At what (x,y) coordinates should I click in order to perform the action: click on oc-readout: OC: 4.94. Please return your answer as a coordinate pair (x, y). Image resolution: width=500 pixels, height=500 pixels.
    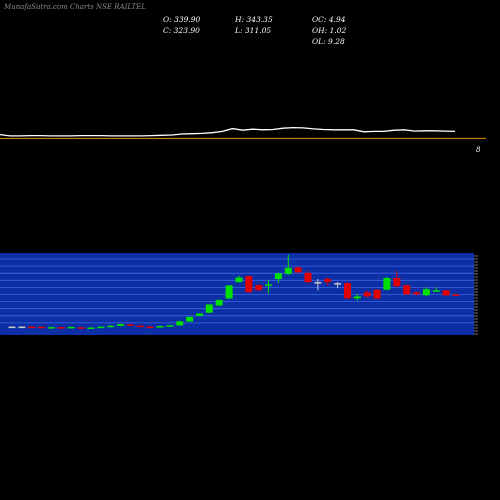
    Looking at the image, I should click on (329, 19).